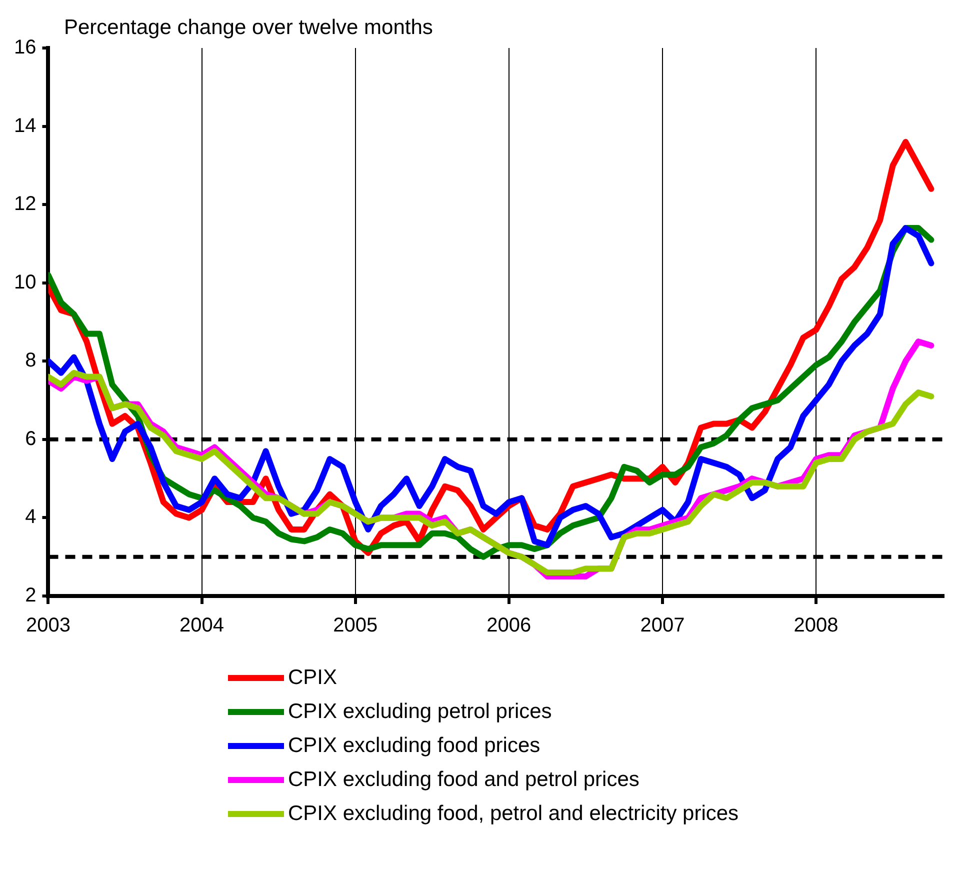 The height and width of the screenshot is (873, 957). Describe the element at coordinates (313, 678) in the screenshot. I see `legend-label: CPIX` at that location.